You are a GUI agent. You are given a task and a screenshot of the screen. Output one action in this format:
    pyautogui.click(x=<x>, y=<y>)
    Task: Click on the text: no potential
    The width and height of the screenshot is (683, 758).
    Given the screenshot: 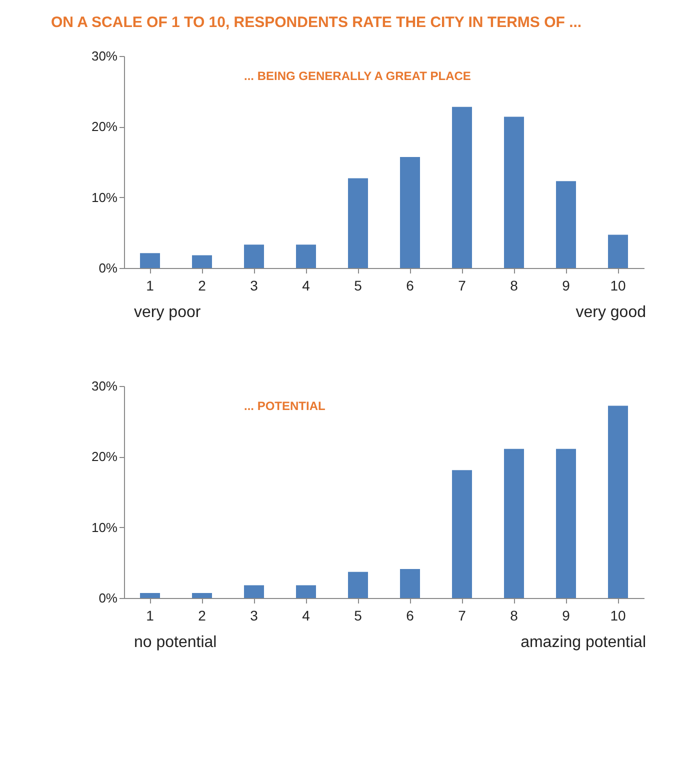 What is the action you would take?
    pyautogui.click(x=175, y=642)
    